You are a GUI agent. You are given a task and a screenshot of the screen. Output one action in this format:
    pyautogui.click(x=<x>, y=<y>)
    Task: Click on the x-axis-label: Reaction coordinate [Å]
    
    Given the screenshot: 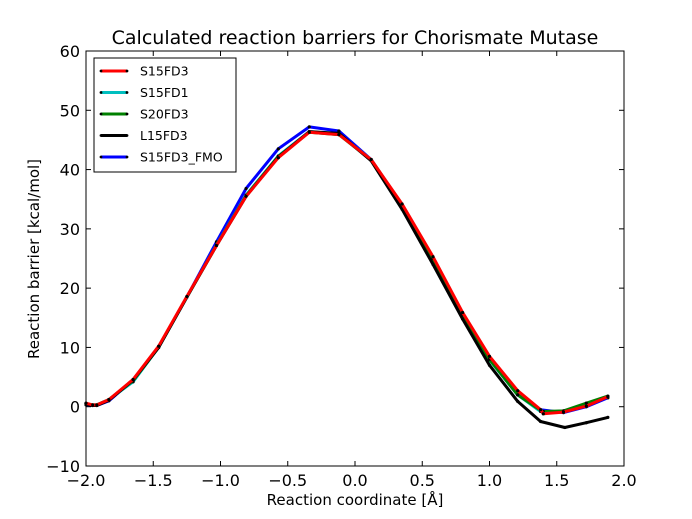 What is the action you would take?
    pyautogui.click(x=355, y=499)
    